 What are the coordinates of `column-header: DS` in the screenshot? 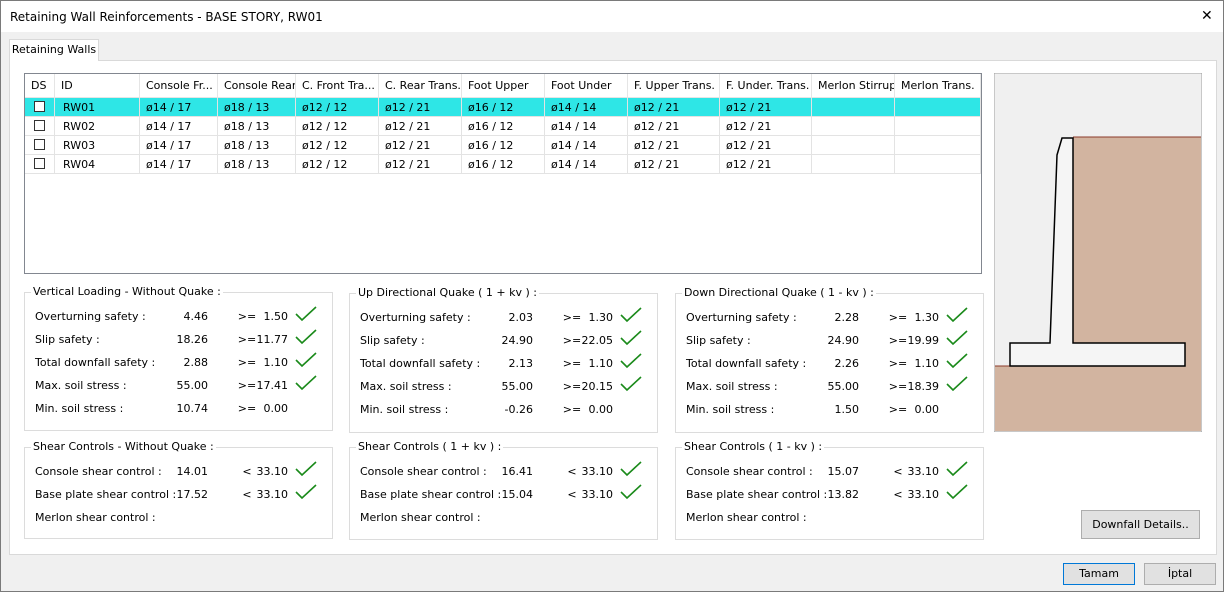 It's located at (40, 86).